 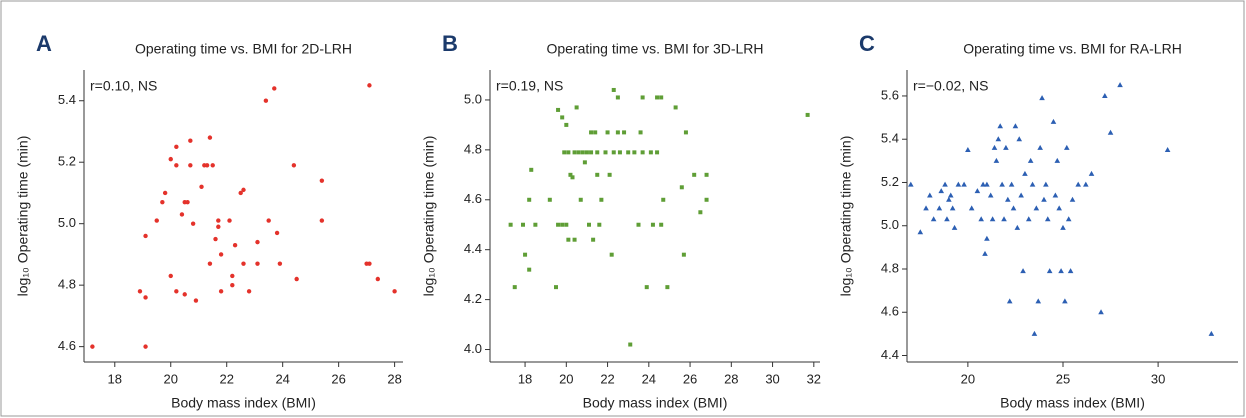 I want to click on x-tick-label: 20, so click(x=171, y=378).